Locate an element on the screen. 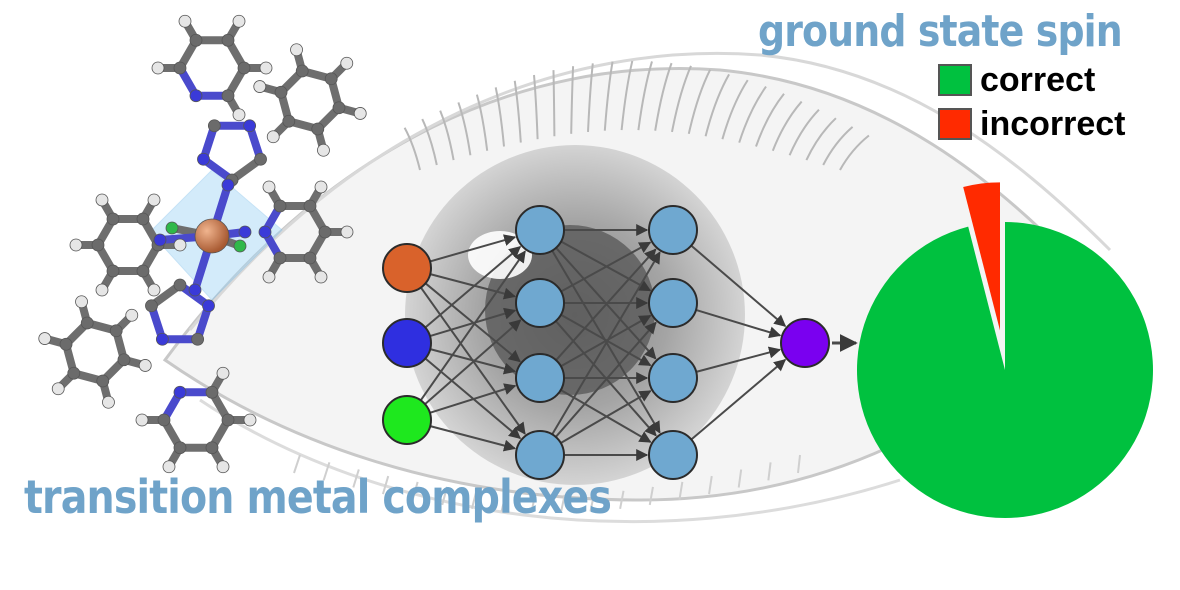 This screenshot has height=590, width=1180. input-node is located at coordinates (407, 420).